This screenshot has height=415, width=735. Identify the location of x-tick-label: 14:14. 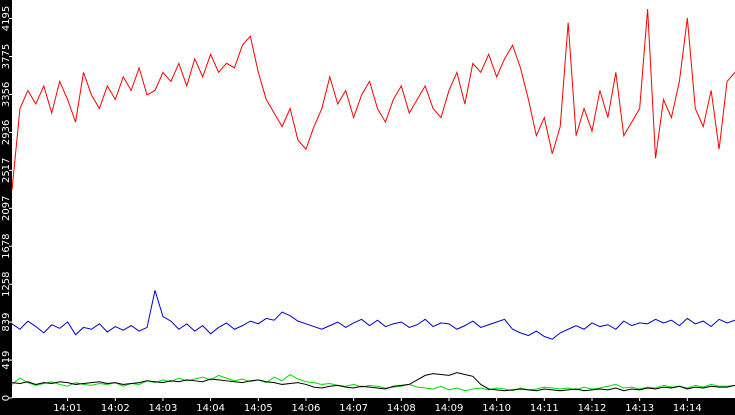
(687, 408).